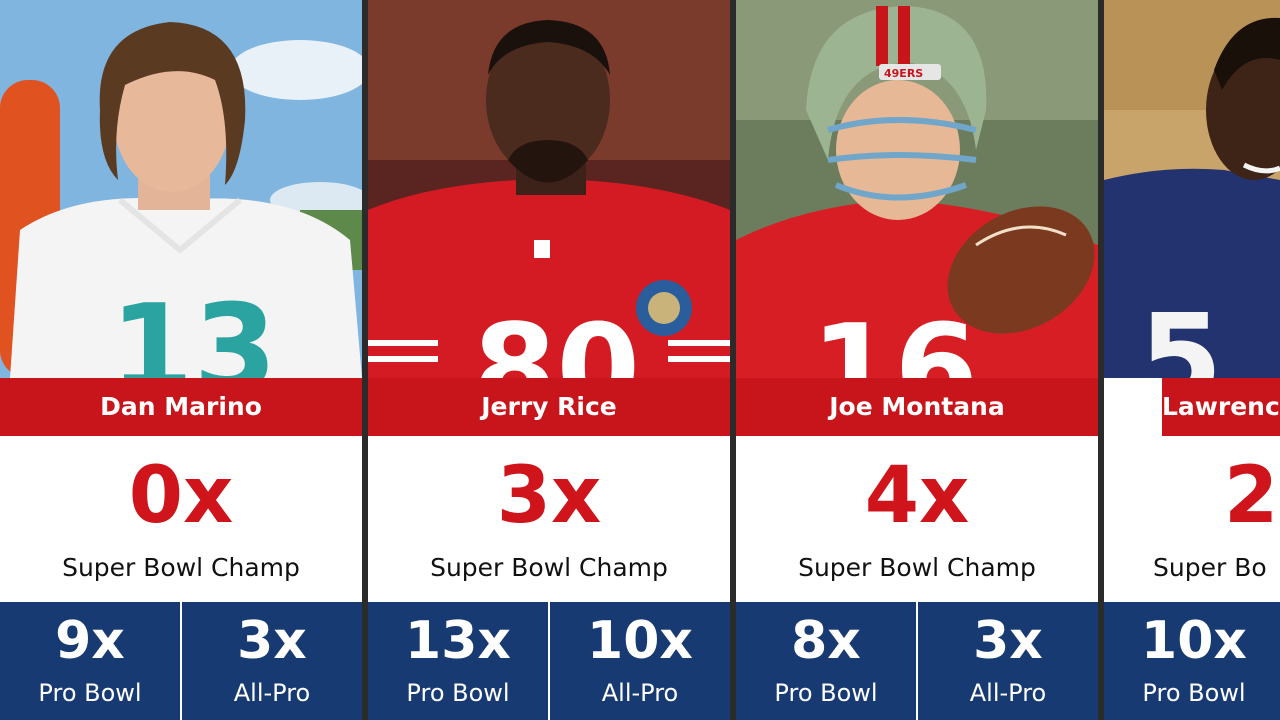  I want to click on super-bowl-count: 2, so click(1251, 496).